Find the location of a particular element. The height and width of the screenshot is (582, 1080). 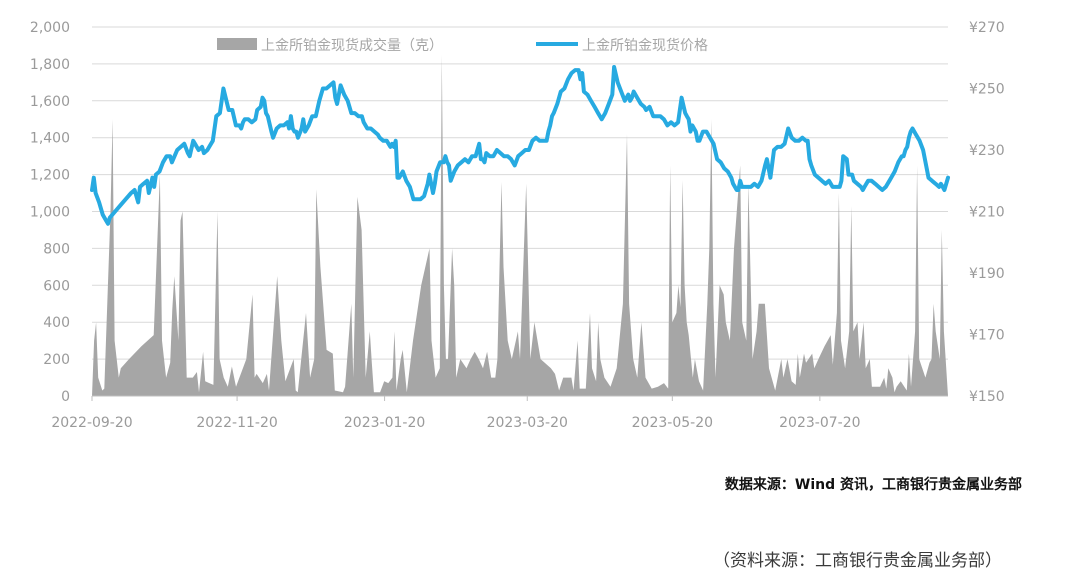

legend-volume-swatch is located at coordinates (237, 44).